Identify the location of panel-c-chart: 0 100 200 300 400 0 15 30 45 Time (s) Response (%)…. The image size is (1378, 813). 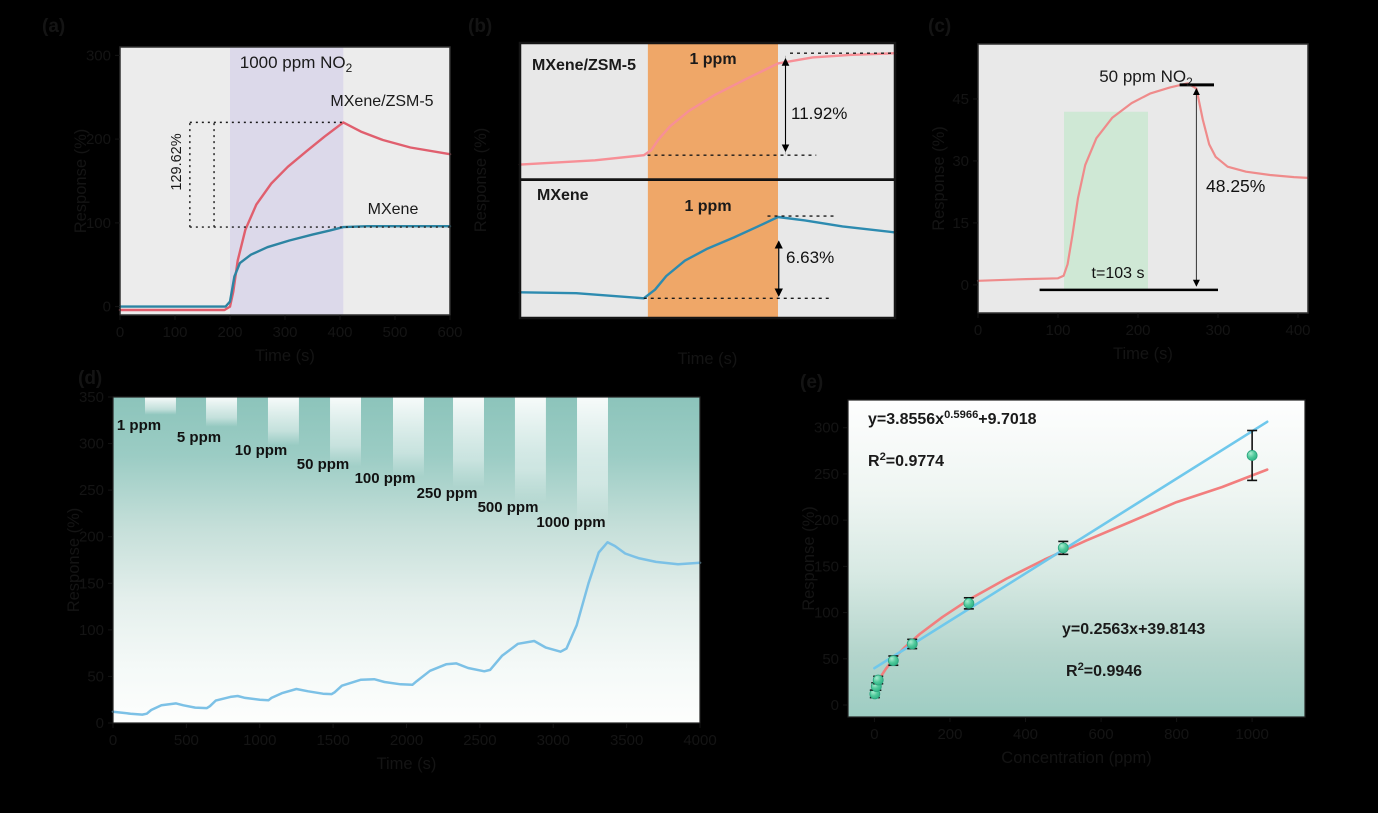
(1120, 203).